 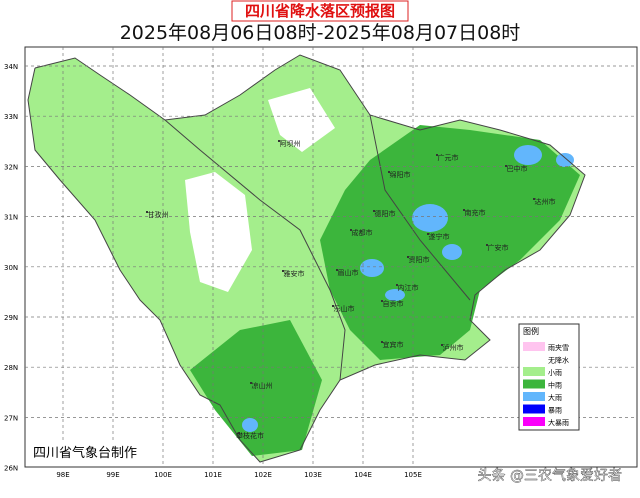 I want to click on title: 四川省降水落区预报图, so click(x=320, y=11).